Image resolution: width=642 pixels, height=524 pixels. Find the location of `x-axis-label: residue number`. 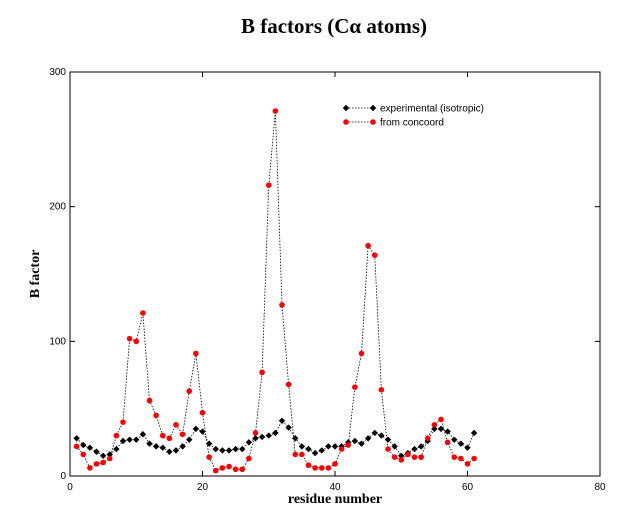

x-axis-label: residue number is located at coordinates (335, 499).